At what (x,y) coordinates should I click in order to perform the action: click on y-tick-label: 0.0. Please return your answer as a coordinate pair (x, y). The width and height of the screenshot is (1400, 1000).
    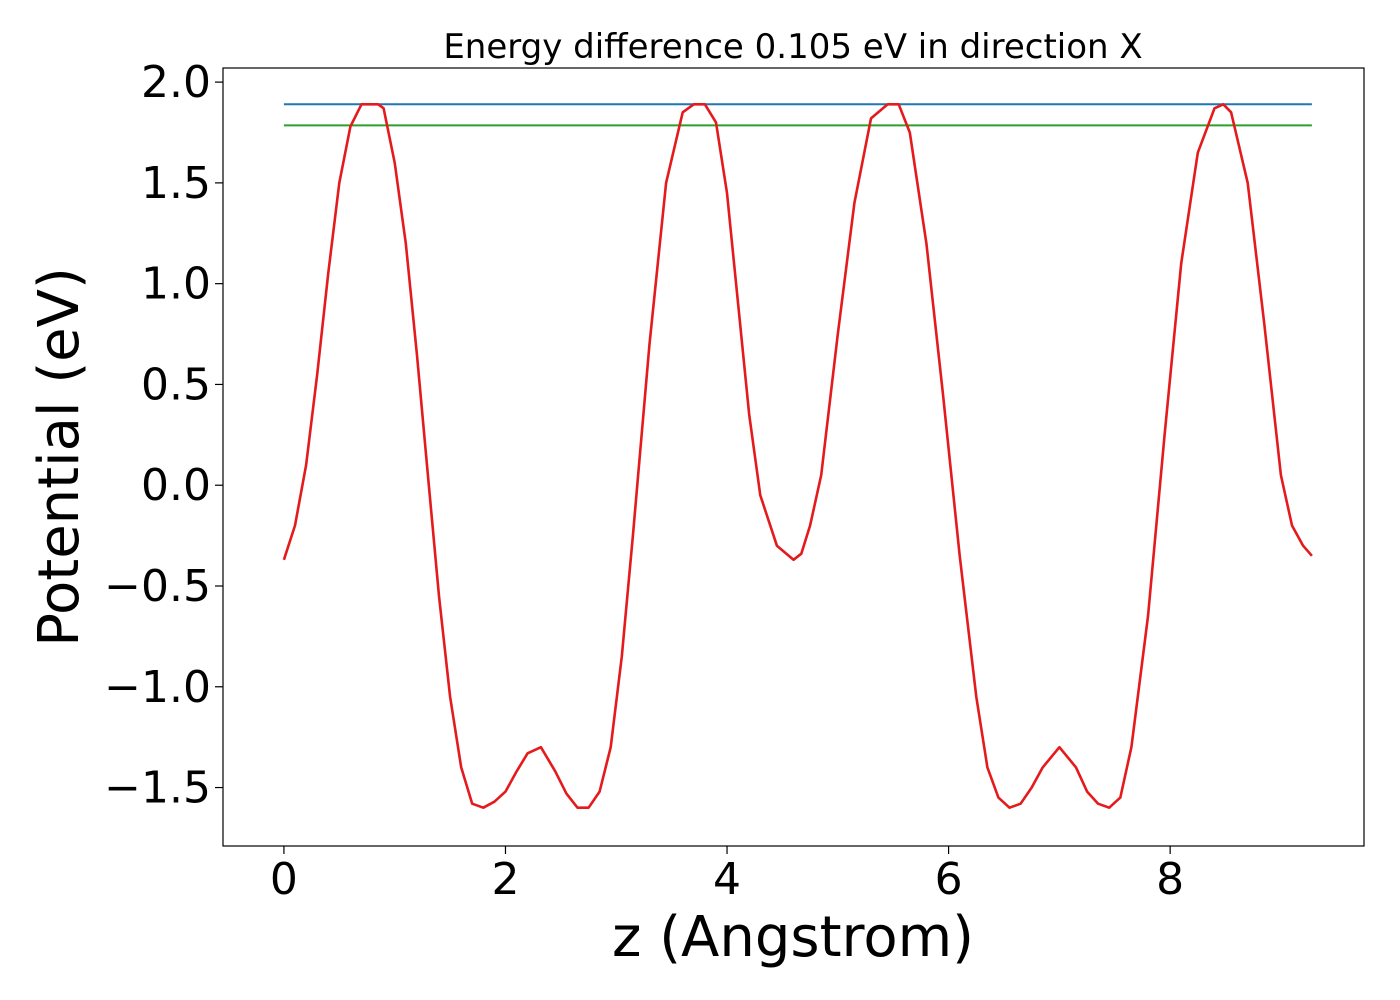
    Looking at the image, I should click on (176, 485).